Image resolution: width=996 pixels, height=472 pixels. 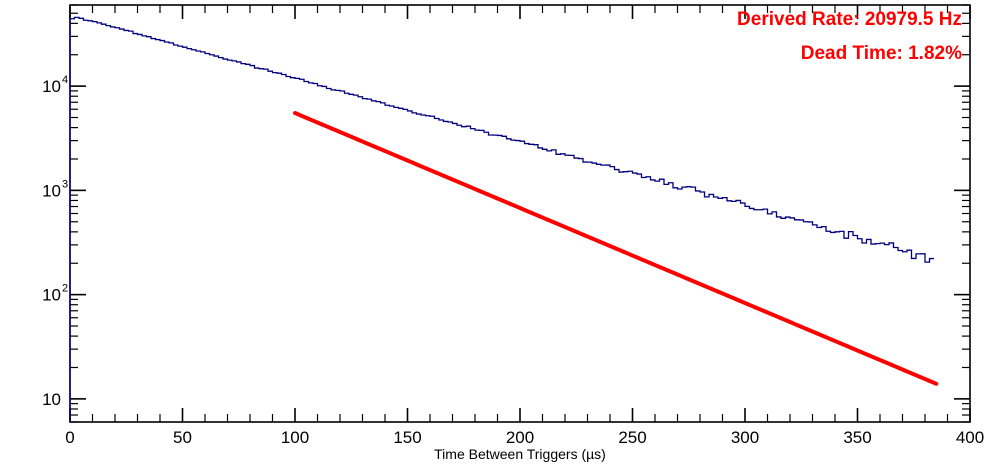 I want to click on x-tick-label: 300, so click(x=745, y=437).